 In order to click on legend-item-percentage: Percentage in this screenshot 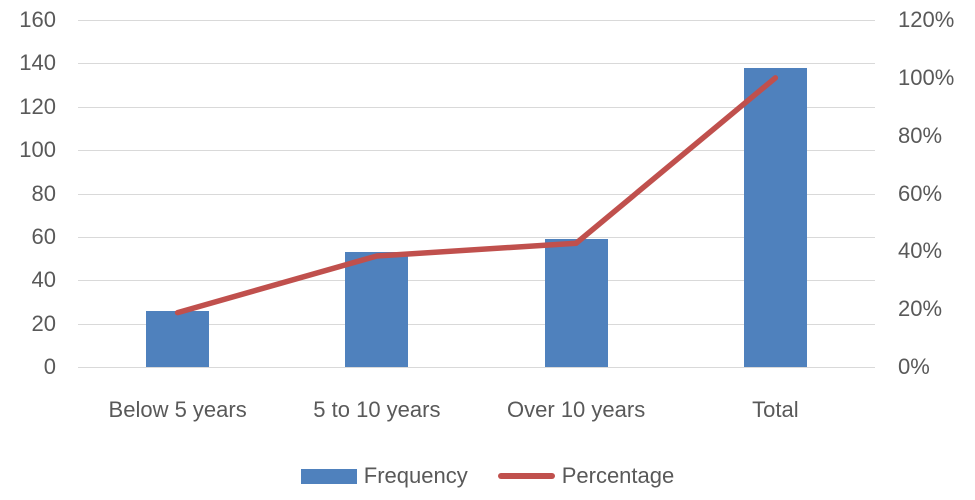, I will do `click(586, 476)`.